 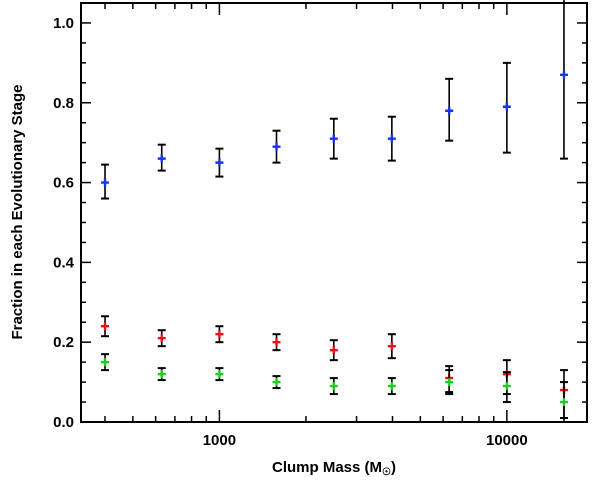 I want to click on y-tick-label: 0.0, so click(x=63, y=422).